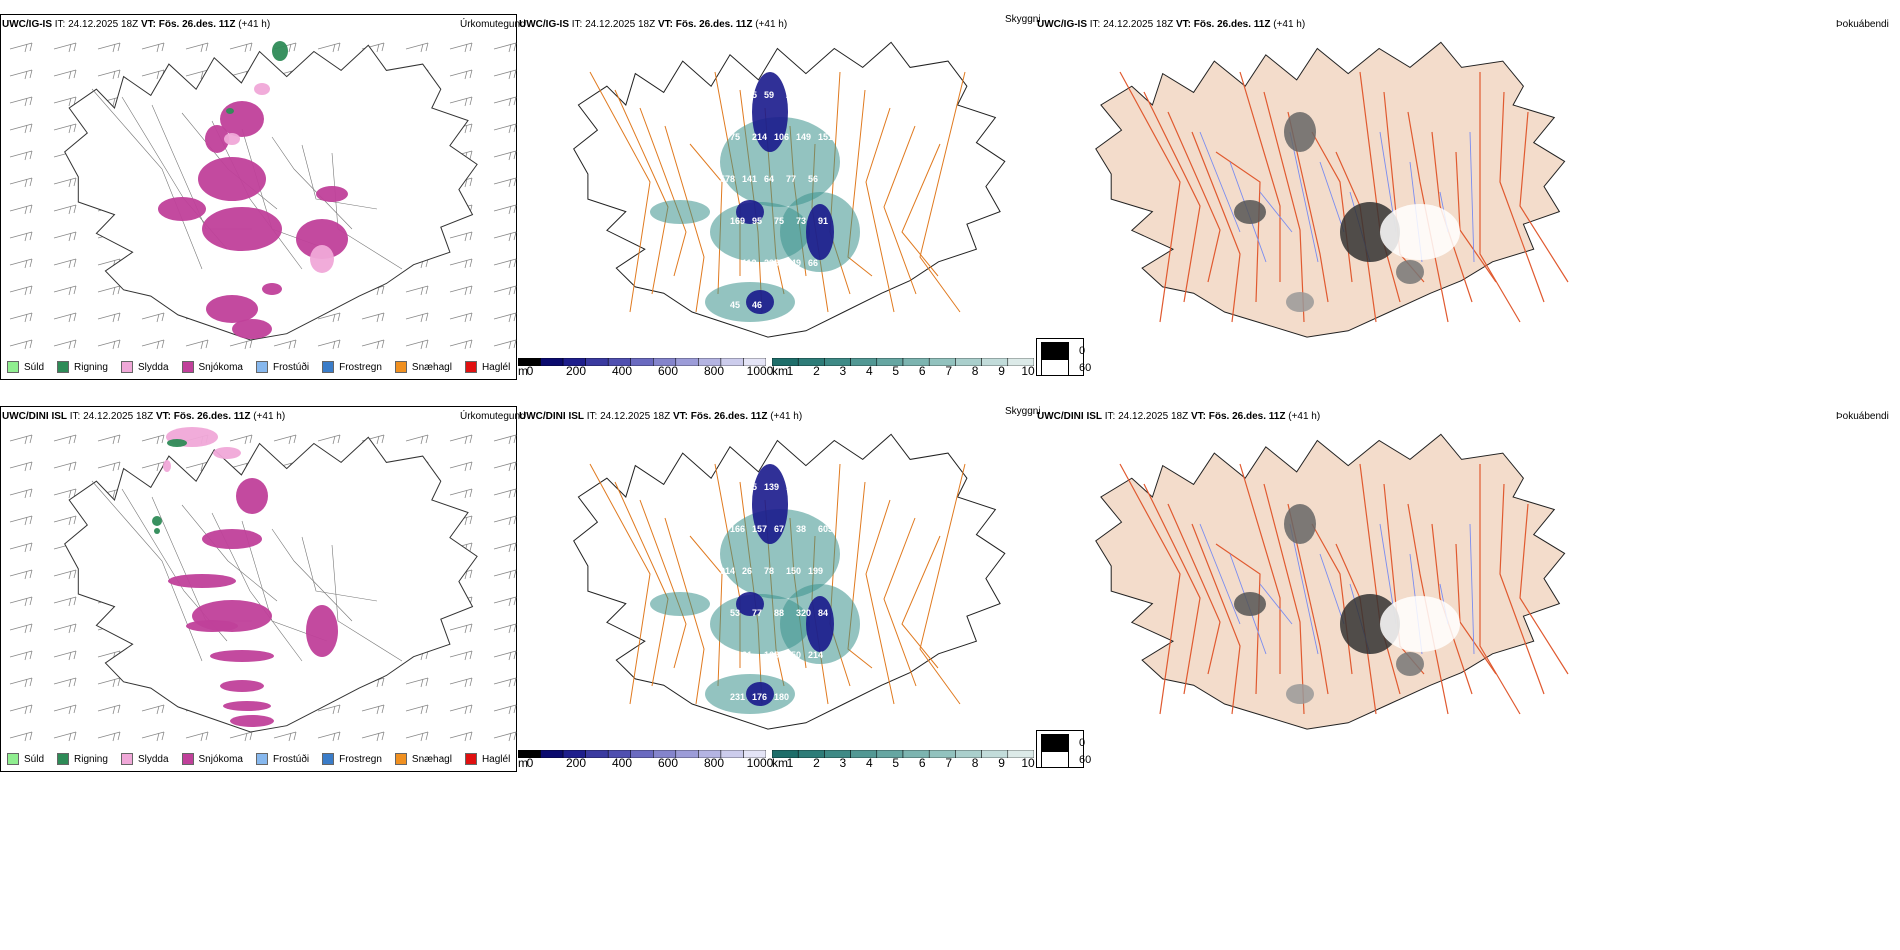  I want to click on cloud-base-label: 214, so click(759, 137).